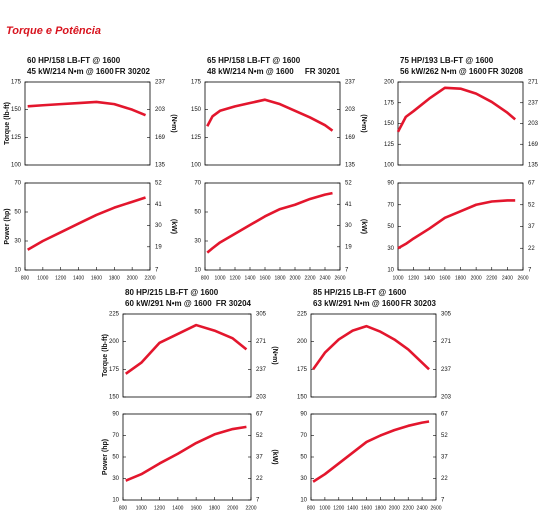 Image resolution: width=541 pixels, height=527 pixels. I want to click on model-number: FR 30201, so click(323, 71).